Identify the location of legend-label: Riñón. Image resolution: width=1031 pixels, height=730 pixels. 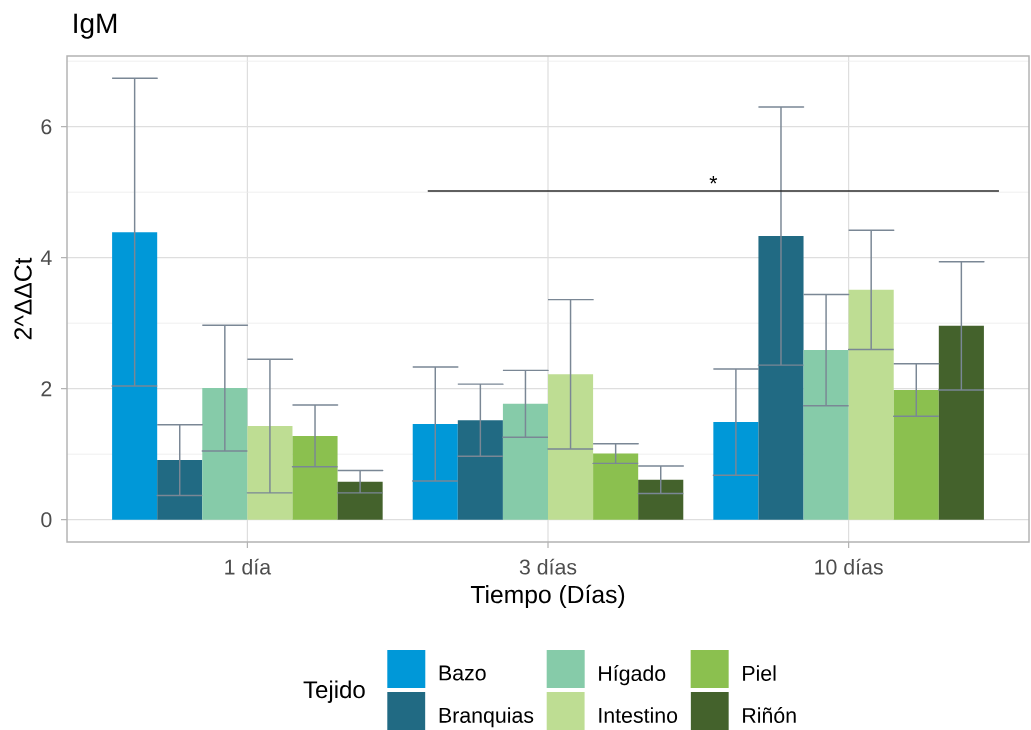
(769, 715).